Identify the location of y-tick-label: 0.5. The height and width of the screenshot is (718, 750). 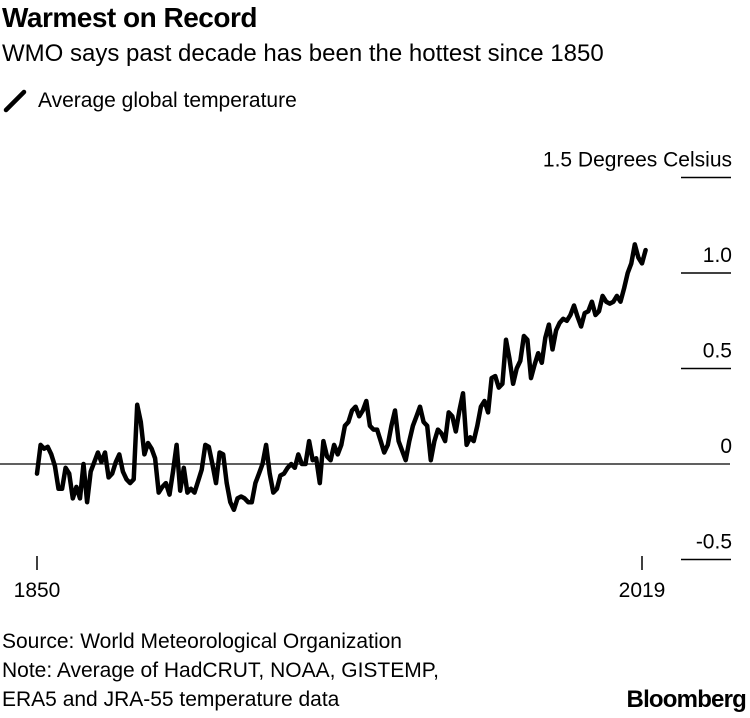
(717, 351).